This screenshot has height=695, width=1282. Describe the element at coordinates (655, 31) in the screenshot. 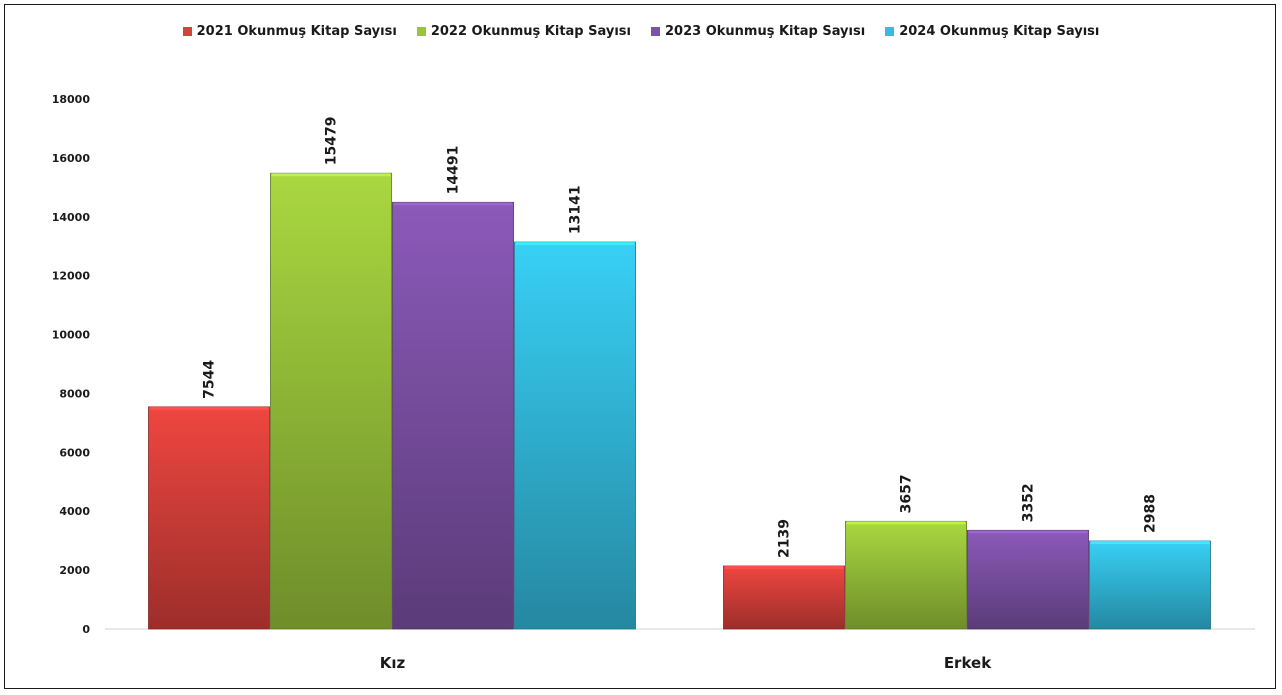

I see `legend-swatch-2023` at that location.